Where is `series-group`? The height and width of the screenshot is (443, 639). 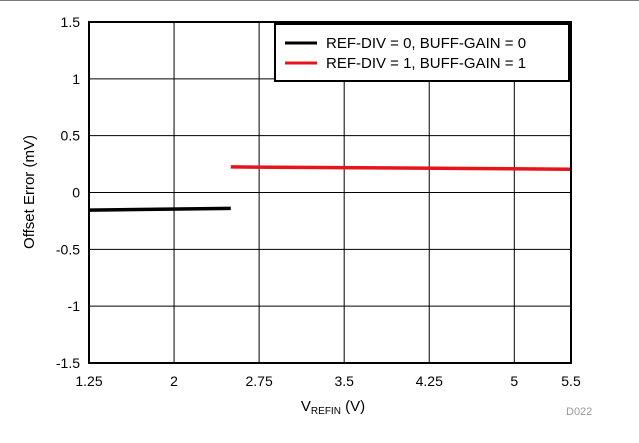 series-group is located at coordinates (330, 188).